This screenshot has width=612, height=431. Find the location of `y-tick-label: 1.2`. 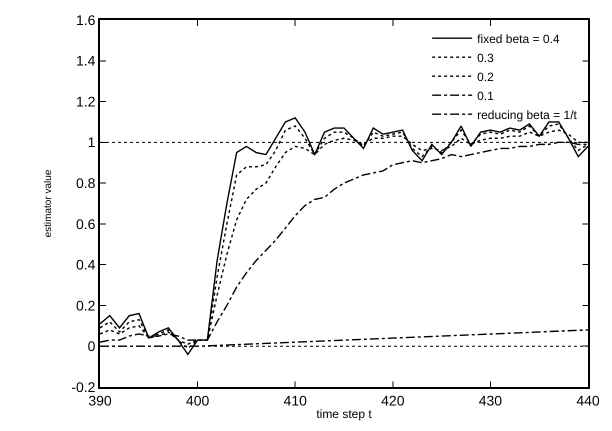

y-tick-label: 1.2 is located at coordinates (86, 101).